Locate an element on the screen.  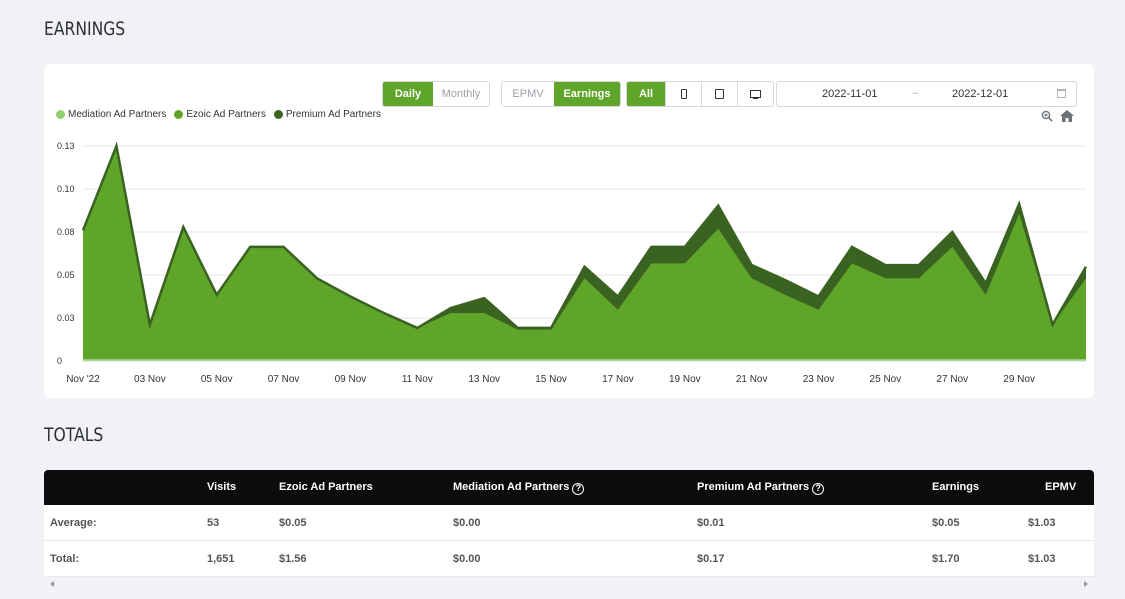
x-tick-label: 13 Nov is located at coordinates (484, 379).